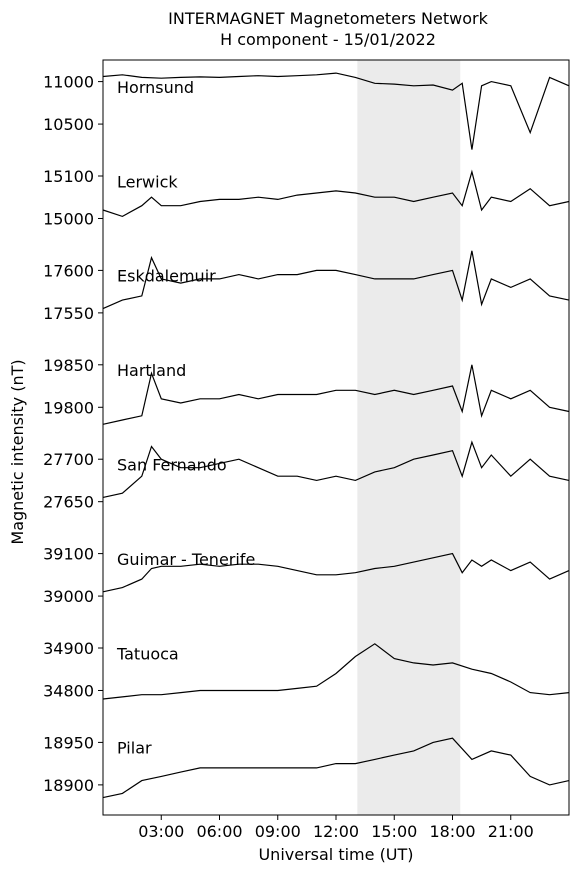 The height and width of the screenshot is (874, 578). Describe the element at coordinates (68, 176) in the screenshot. I see `y-tick-label: 15100` at that location.